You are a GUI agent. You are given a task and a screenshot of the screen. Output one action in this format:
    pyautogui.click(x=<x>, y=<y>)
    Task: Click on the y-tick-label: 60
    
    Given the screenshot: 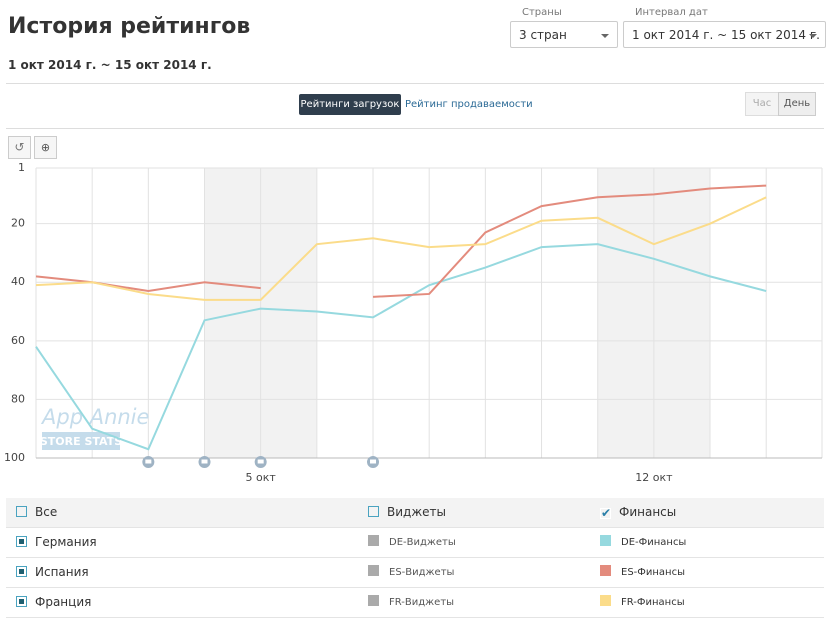 What is the action you would take?
    pyautogui.click(x=18, y=340)
    